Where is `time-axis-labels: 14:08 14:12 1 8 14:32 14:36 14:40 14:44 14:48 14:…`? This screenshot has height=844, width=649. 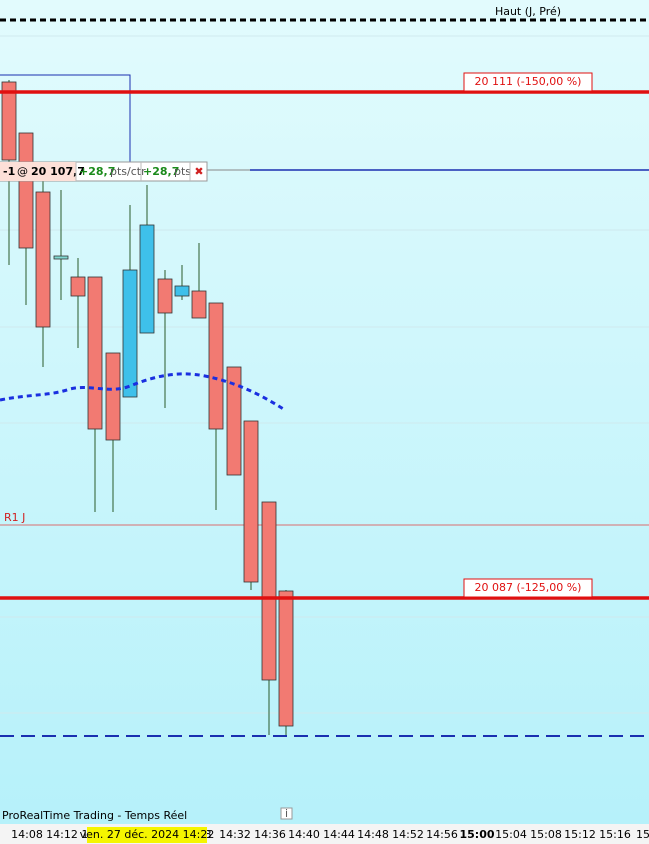 time-axis-labels: 14:08 14:12 1 8 14:32 14:36 14:40 14:44 14:48 14:… is located at coordinates (330, 835).